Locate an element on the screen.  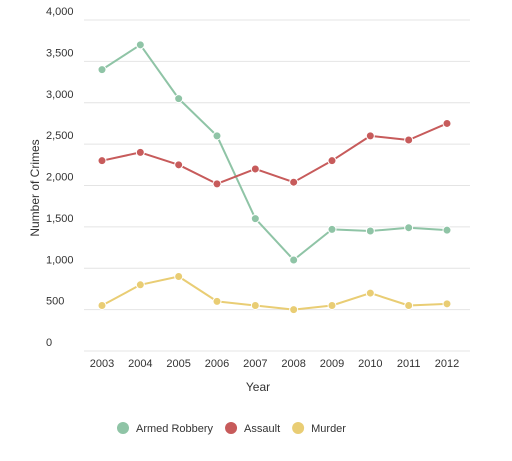
y-tick-label: 4,000 is located at coordinates (60, 12).